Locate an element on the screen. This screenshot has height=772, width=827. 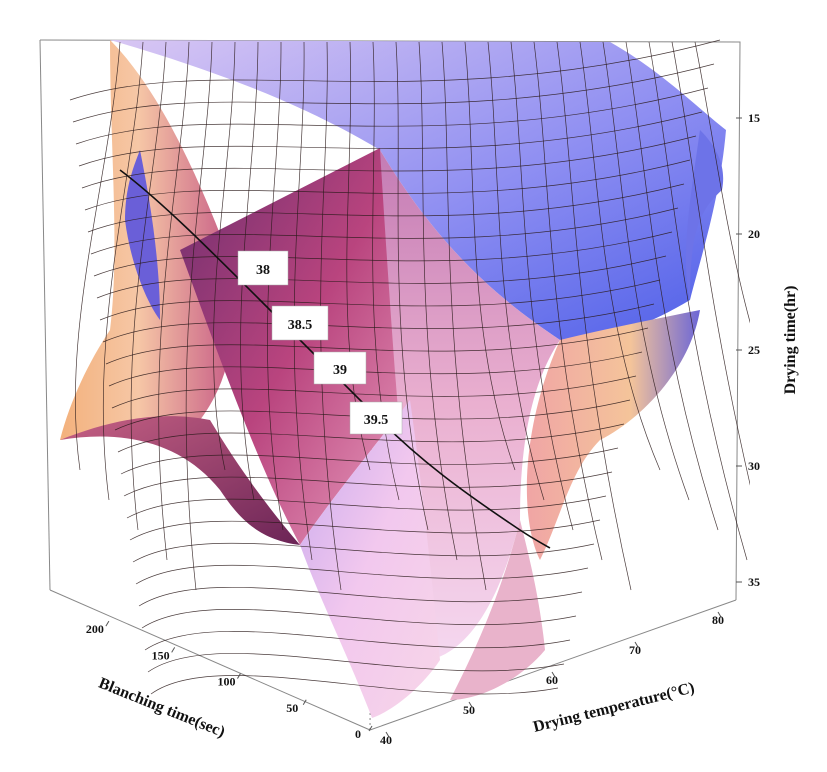
contour-label-3: 39 is located at coordinates (340, 368).